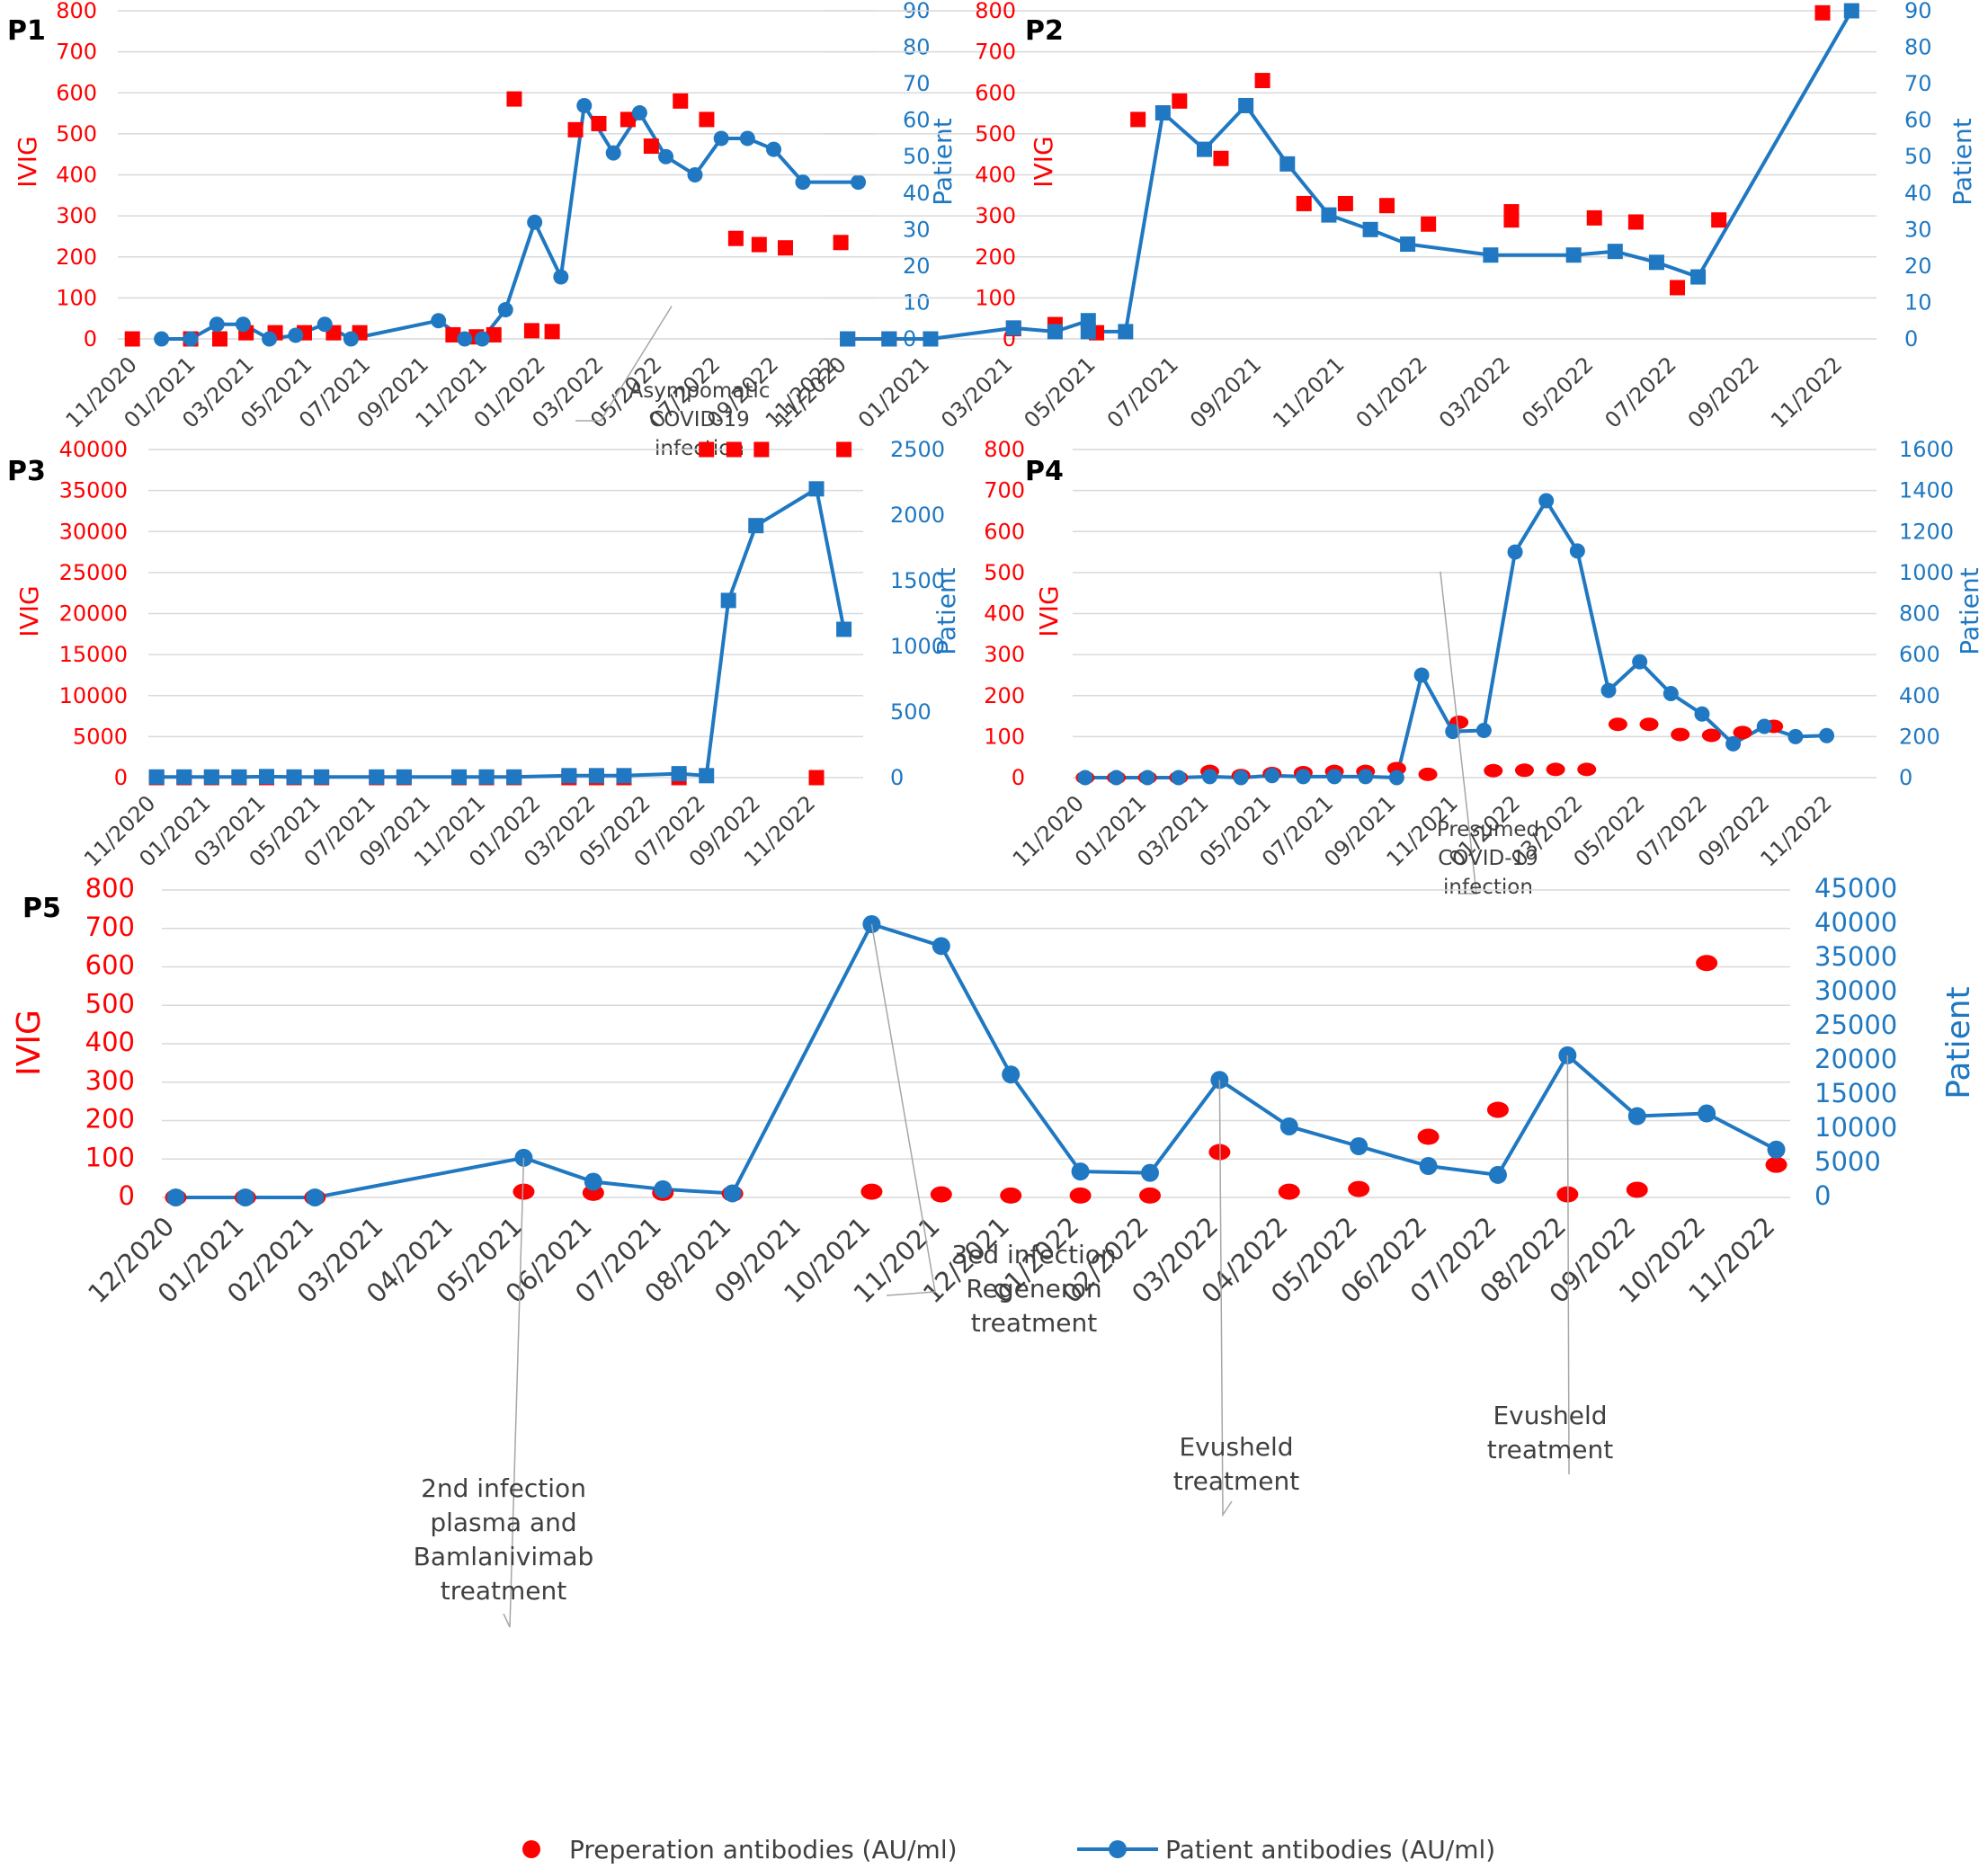  What do you see at coordinates (1918, 12) in the screenshot?
I see `y-right-tick-label: 90` at bounding box center [1918, 12].